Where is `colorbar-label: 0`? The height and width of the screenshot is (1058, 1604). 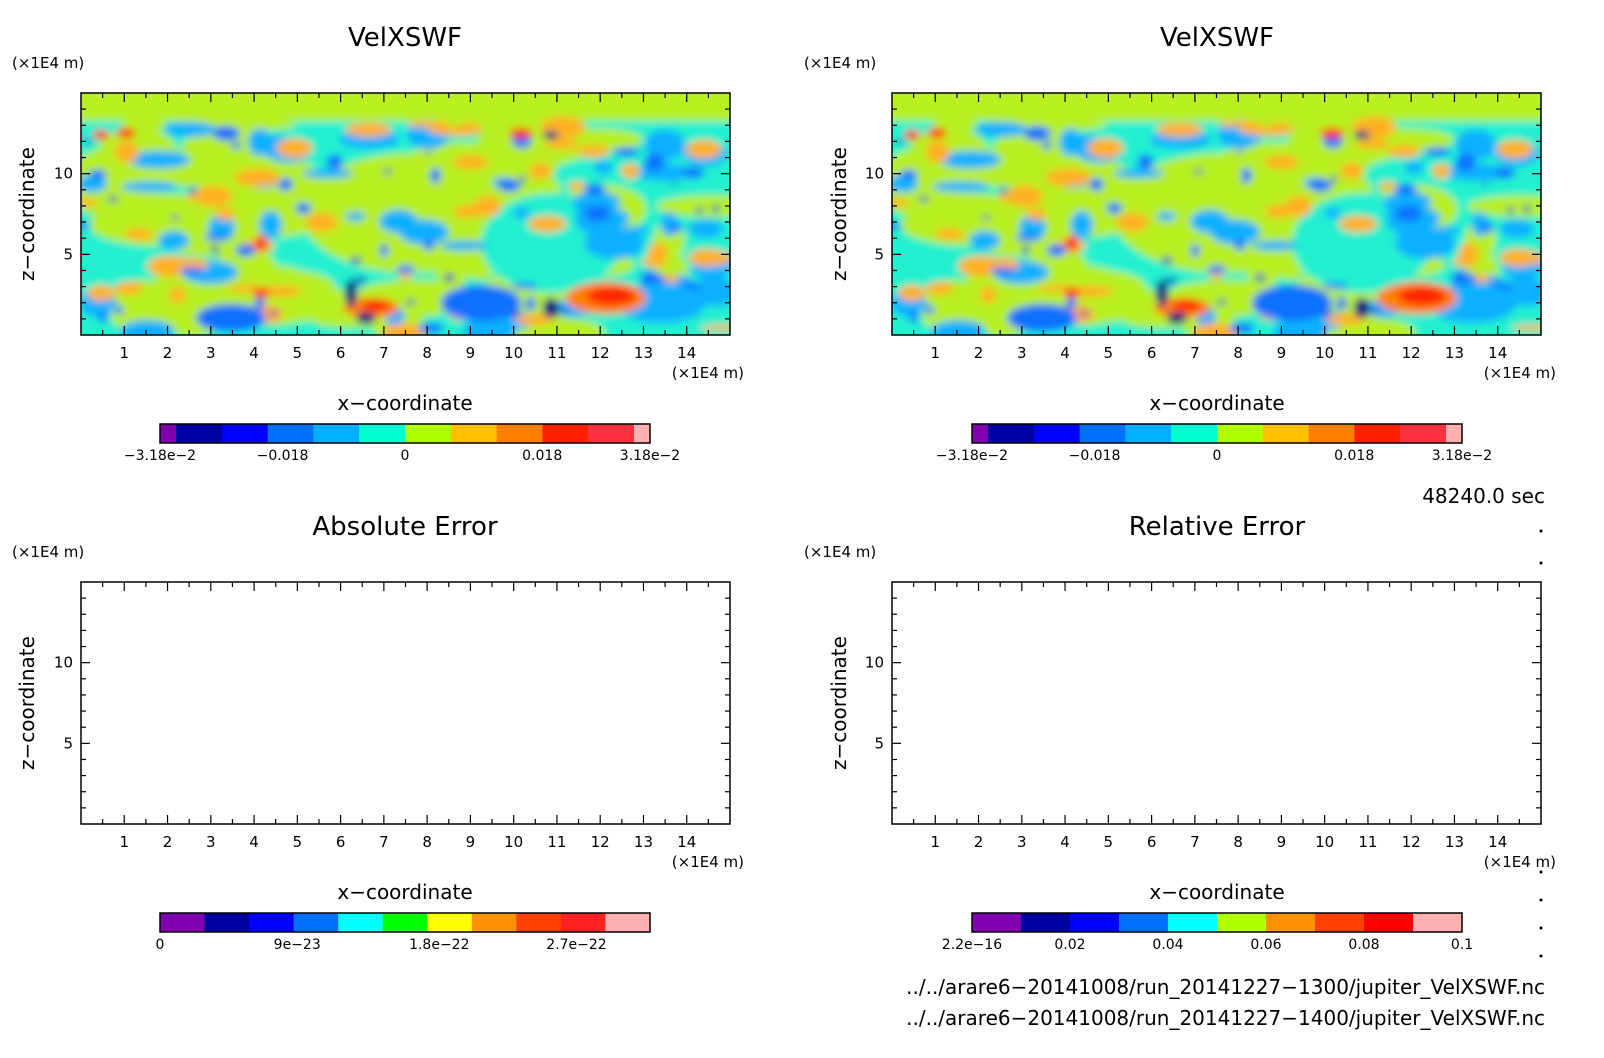
colorbar-label: 0 is located at coordinates (405, 456).